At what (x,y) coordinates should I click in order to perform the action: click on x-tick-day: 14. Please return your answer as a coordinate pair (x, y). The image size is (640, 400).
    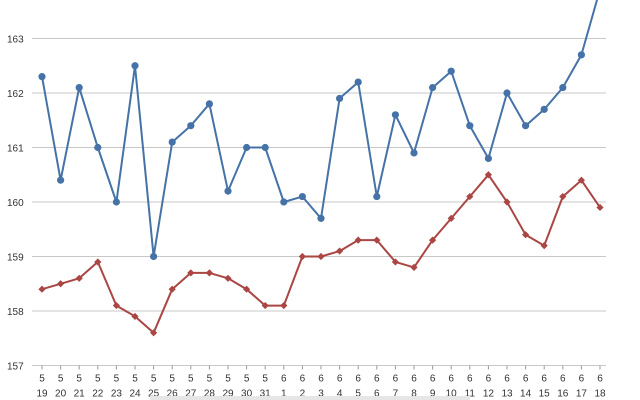
    Looking at the image, I should click on (526, 394).